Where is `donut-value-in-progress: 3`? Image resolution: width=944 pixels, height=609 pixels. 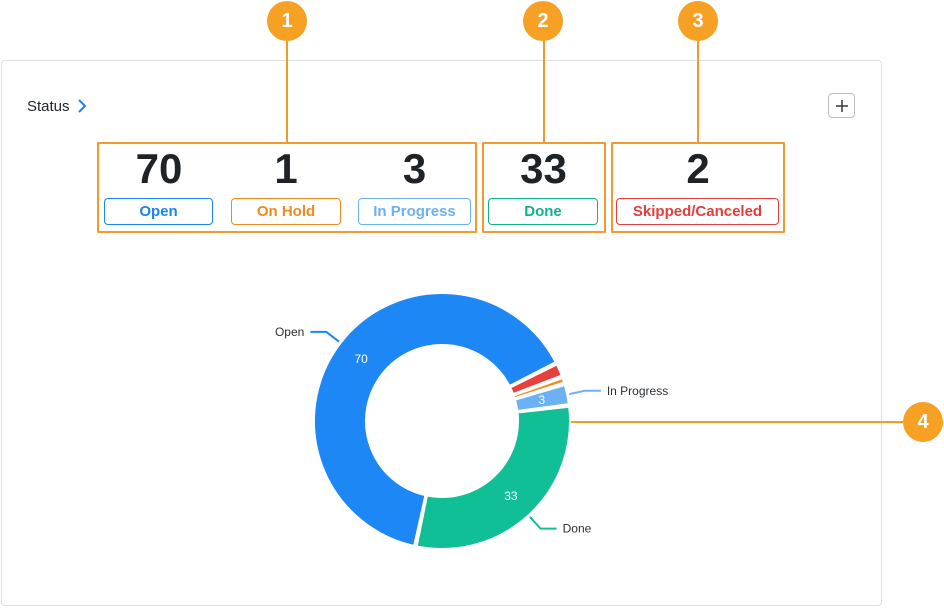 donut-value-in-progress: 3 is located at coordinates (541, 400).